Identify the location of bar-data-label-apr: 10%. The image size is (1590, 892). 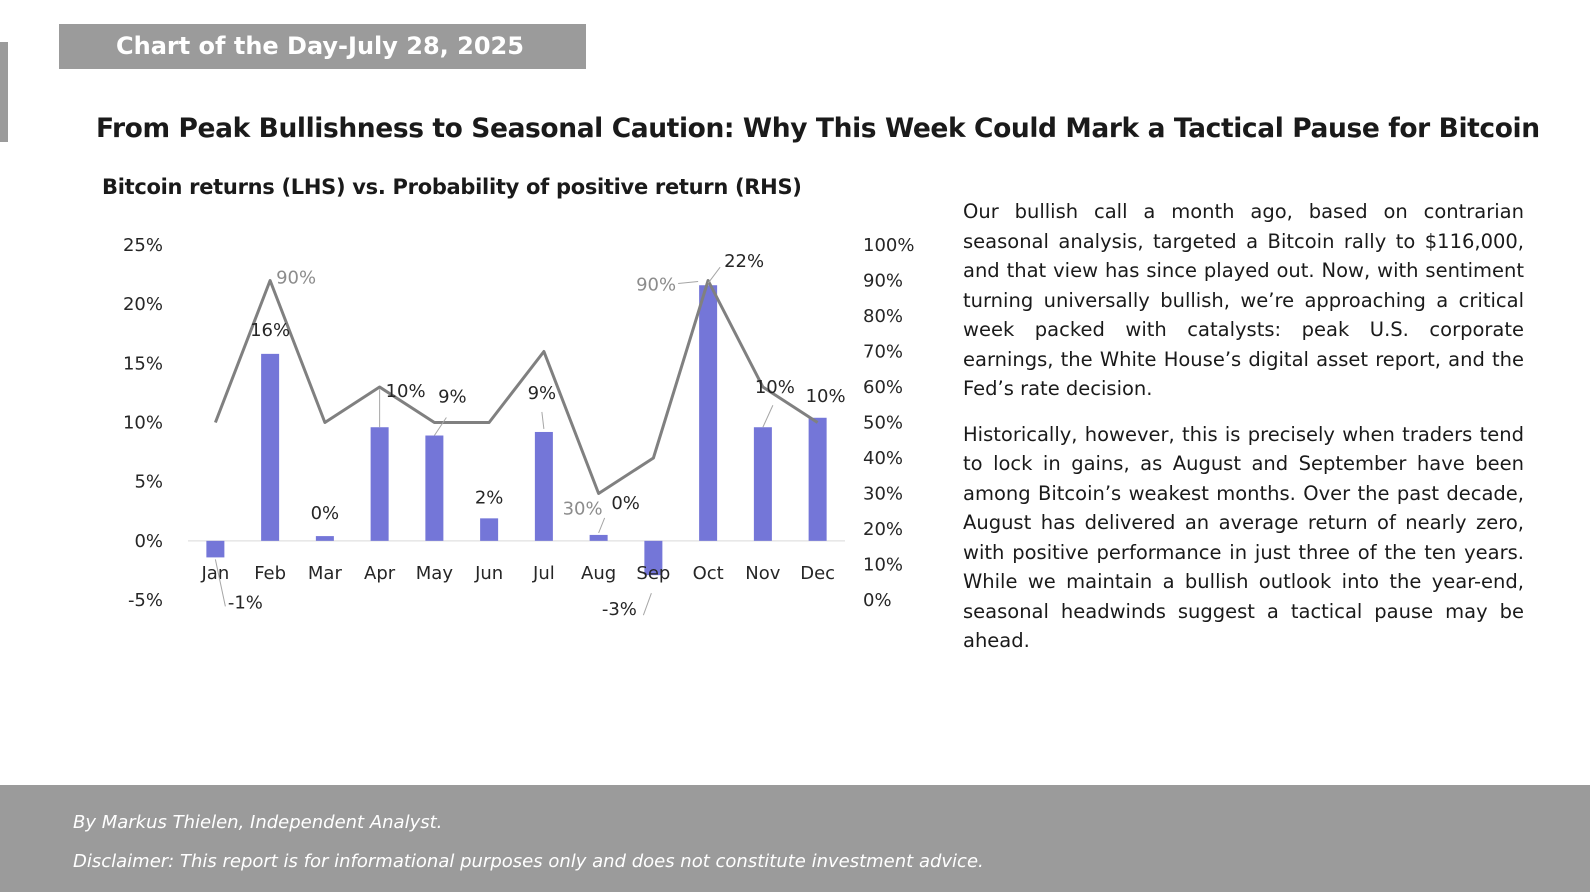
(406, 391).